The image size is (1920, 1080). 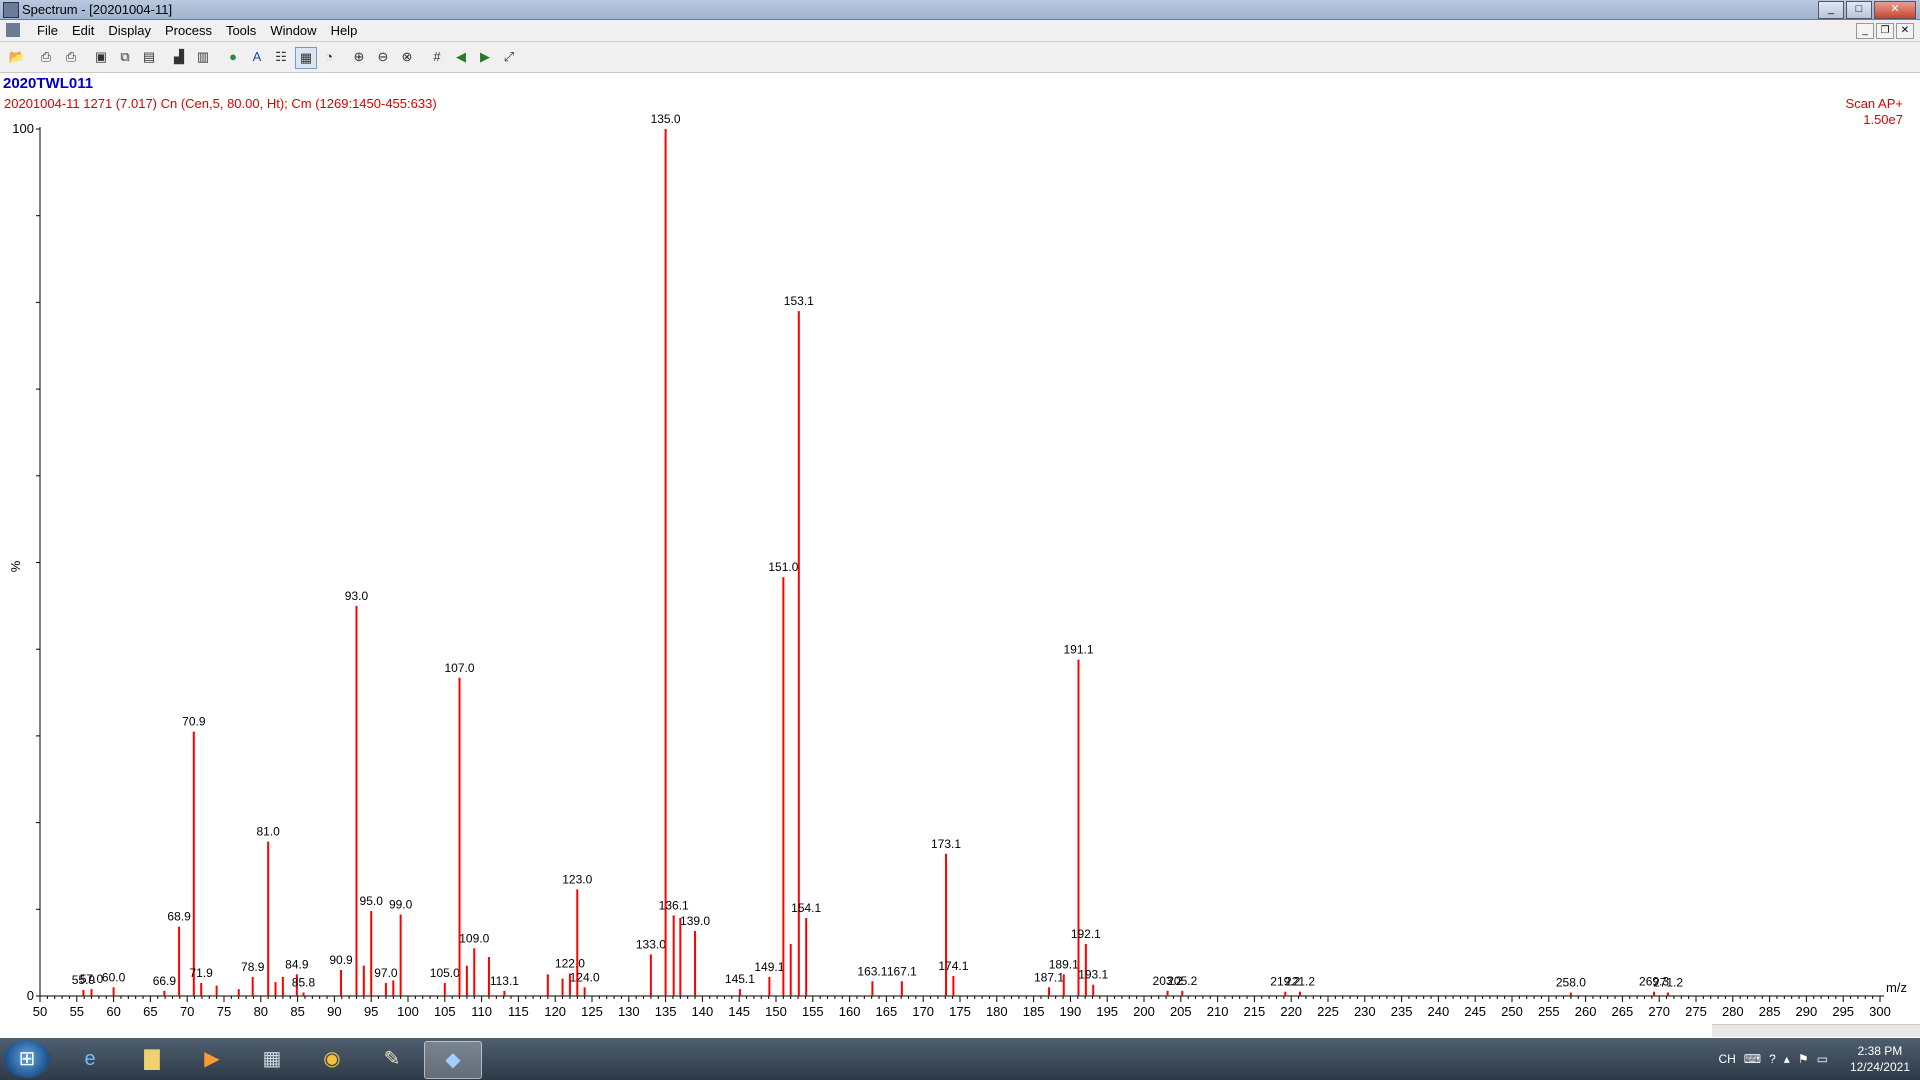 I want to click on maximize-button: □, so click(x=1859, y=10).